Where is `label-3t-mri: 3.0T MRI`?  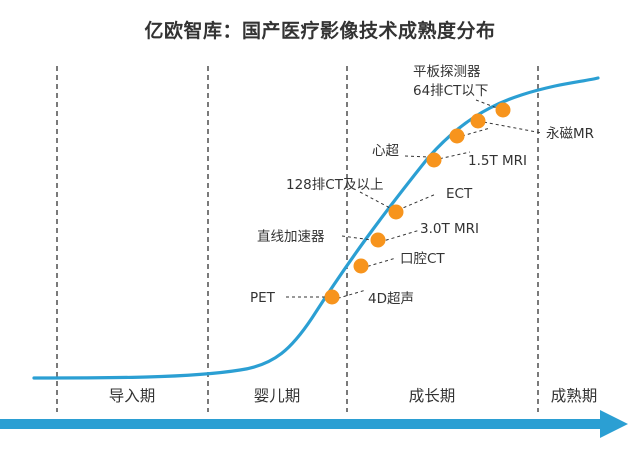
label-3t-mri: 3.0T MRI is located at coordinates (449, 229).